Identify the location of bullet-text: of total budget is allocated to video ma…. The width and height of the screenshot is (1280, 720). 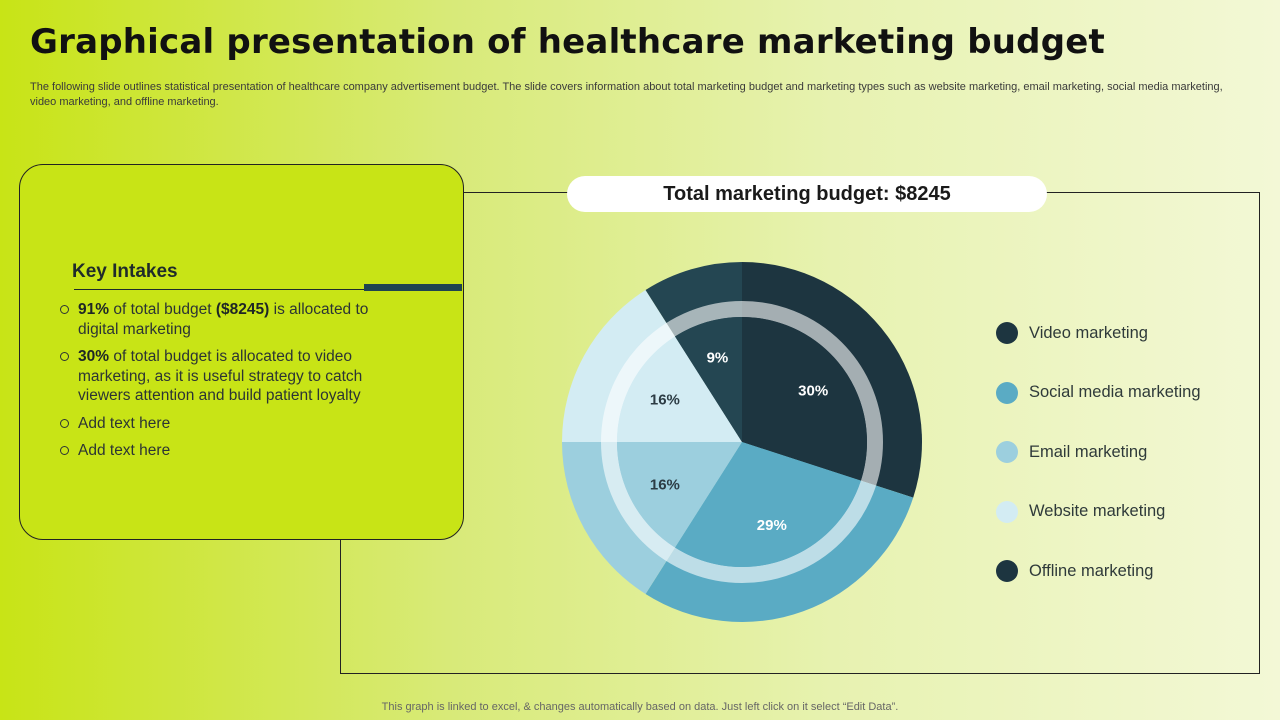
(220, 376).